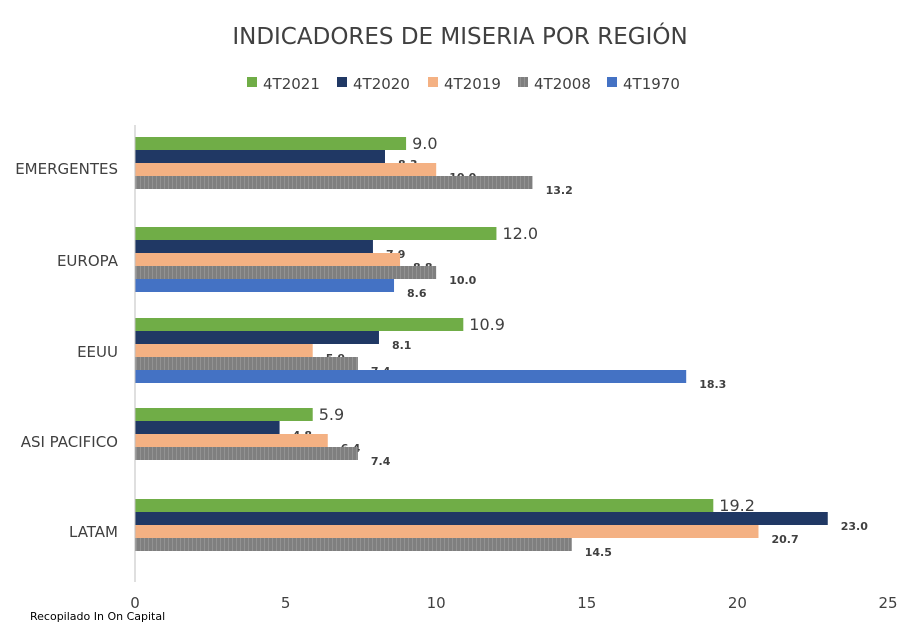 Image resolution: width=921 pixels, height=626 pixels. I want to click on bar-emergentes-4T2019, so click(286, 169).